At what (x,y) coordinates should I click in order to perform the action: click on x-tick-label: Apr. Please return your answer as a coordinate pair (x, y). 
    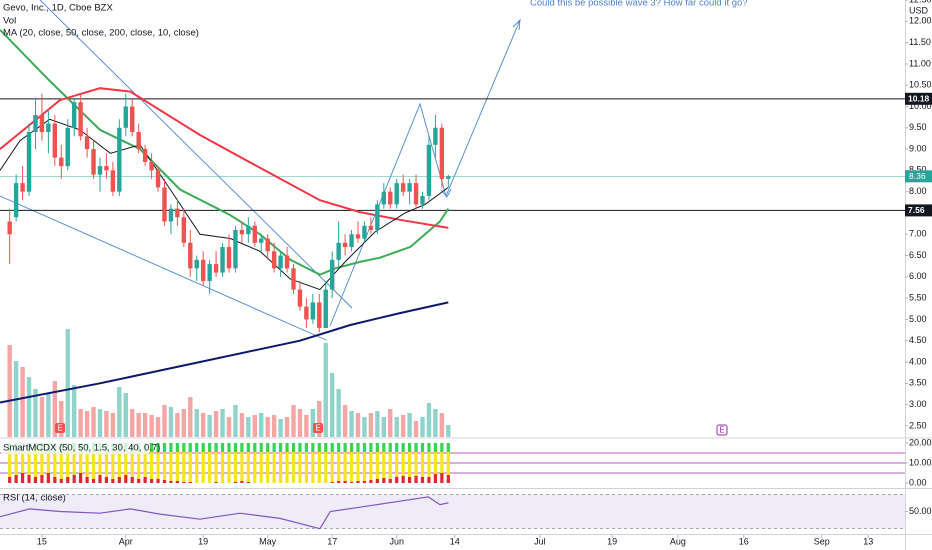
    Looking at the image, I should click on (126, 541).